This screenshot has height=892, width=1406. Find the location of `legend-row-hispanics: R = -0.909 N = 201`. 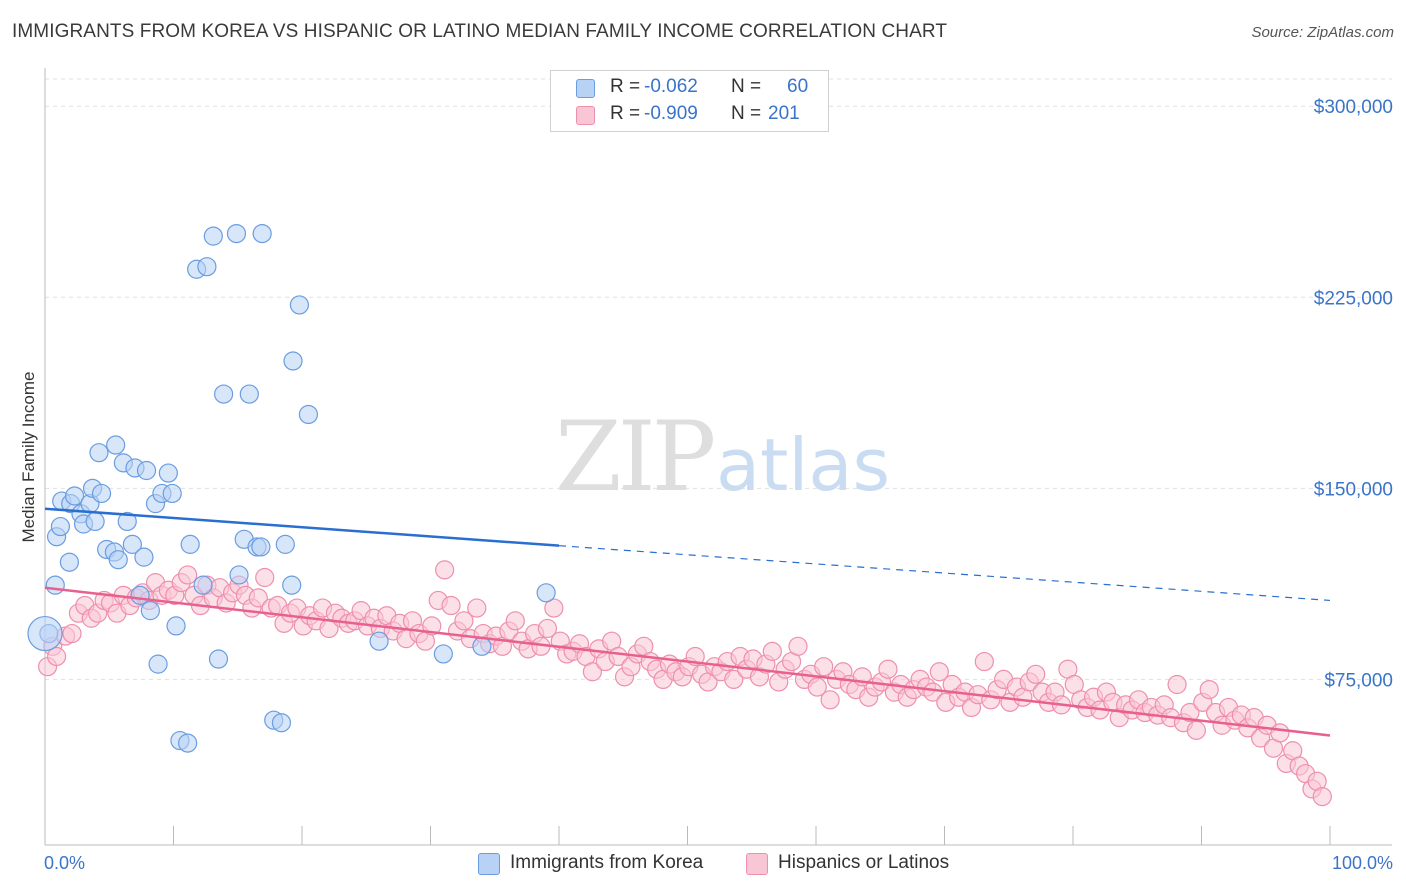

legend-row-hispanics: R = -0.909 N = 201 is located at coordinates (689, 115).